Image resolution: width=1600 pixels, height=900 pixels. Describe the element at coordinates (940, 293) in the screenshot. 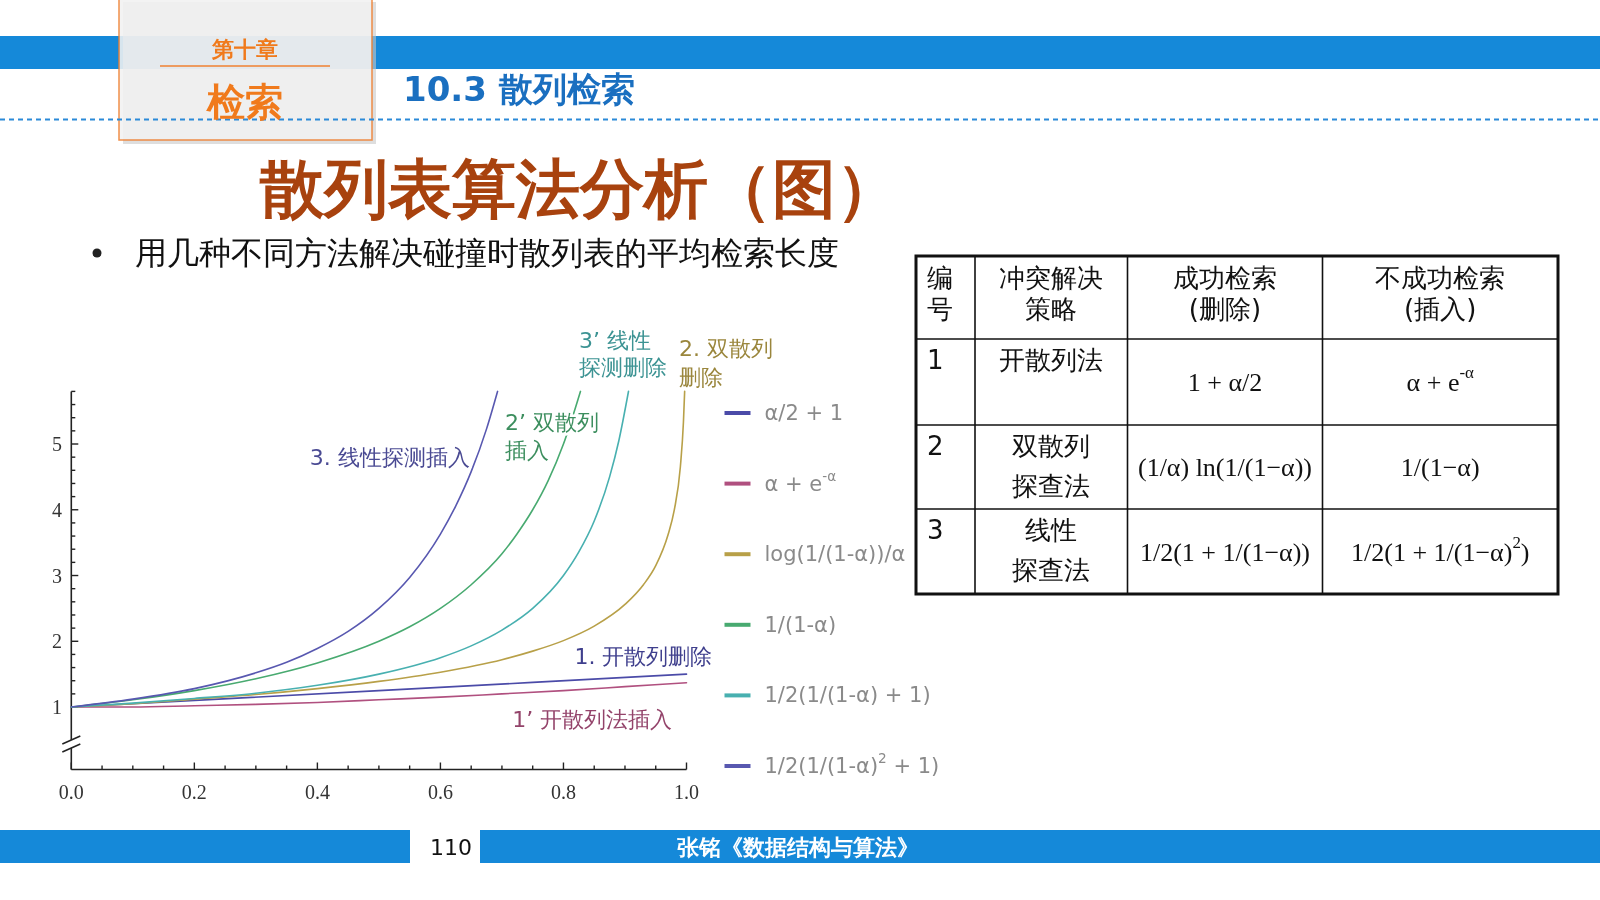

I see `category-label: 编号` at that location.